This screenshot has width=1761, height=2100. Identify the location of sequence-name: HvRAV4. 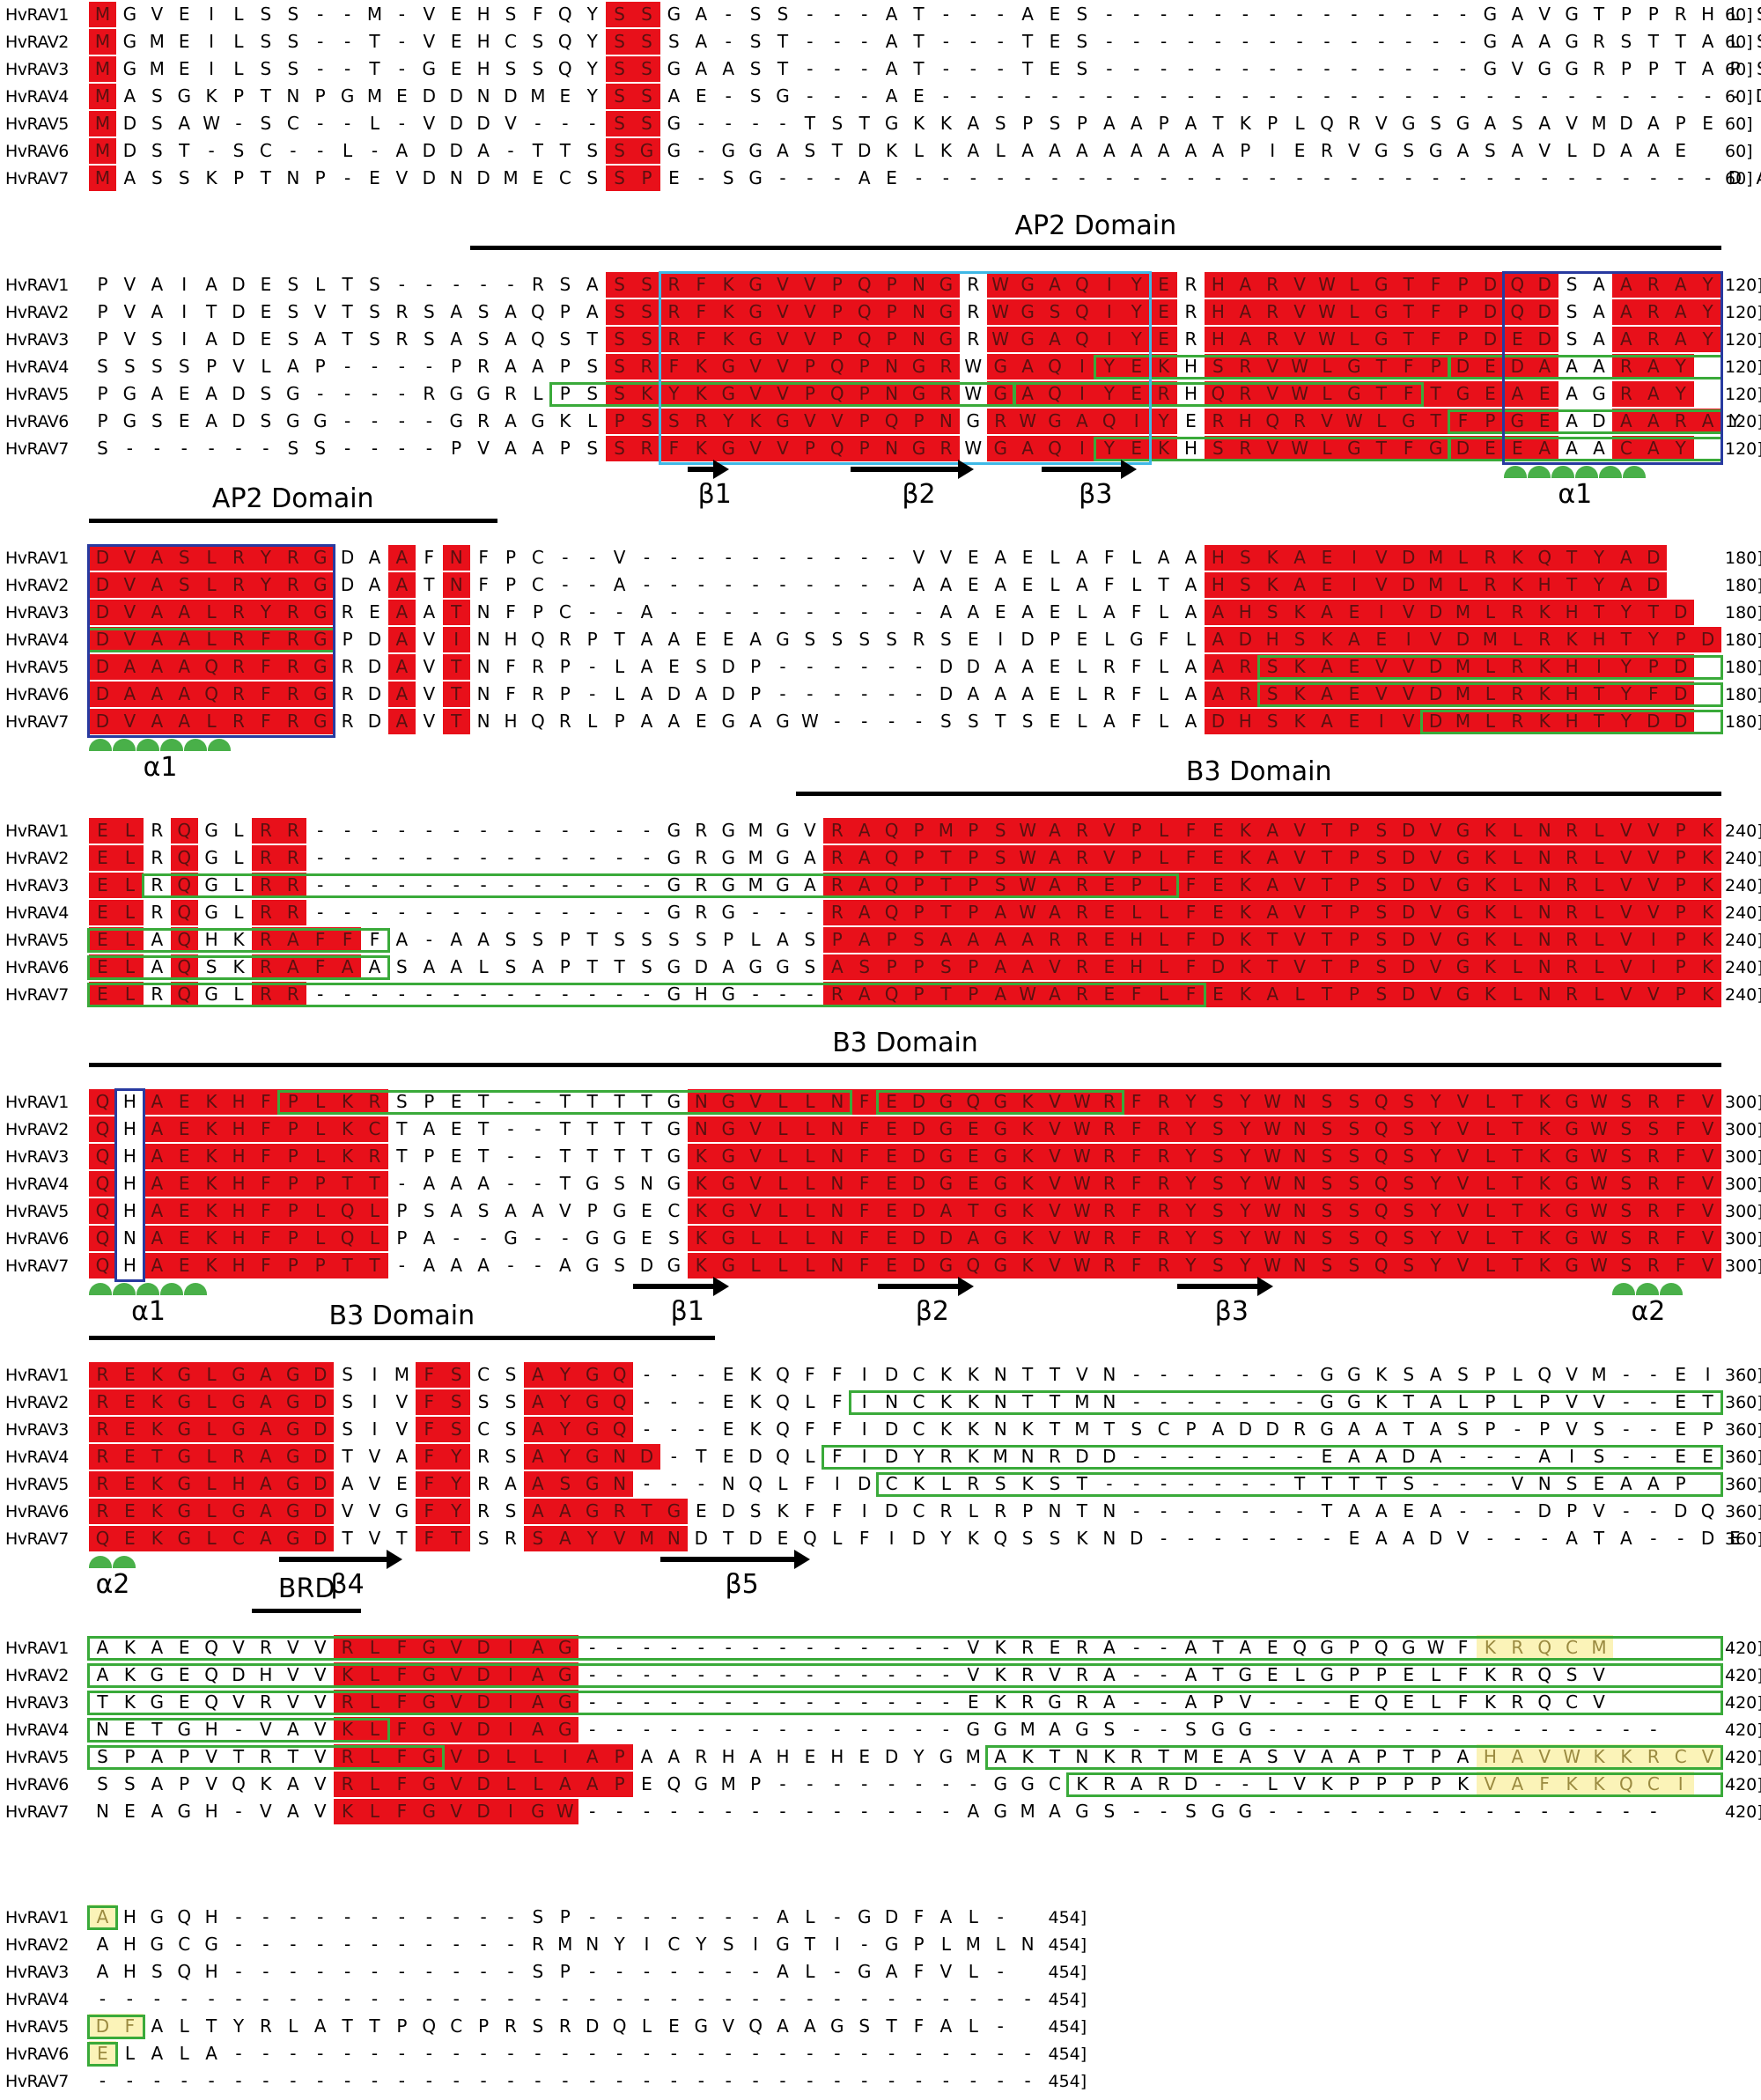
(37, 1457).